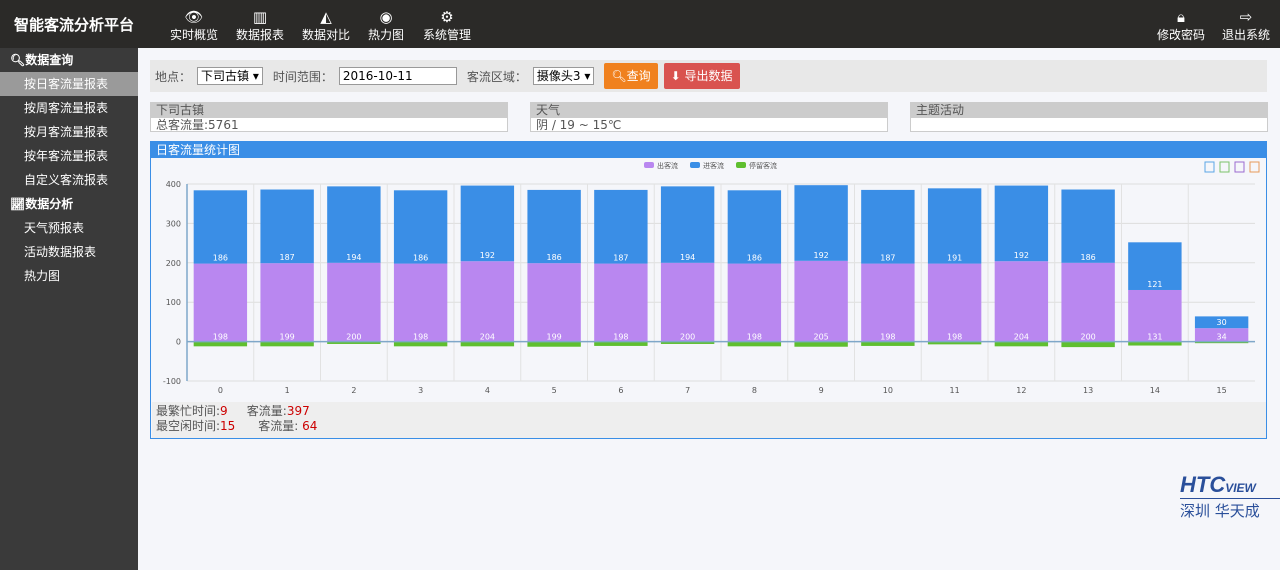 The image size is (1280, 570). I want to click on query-button: 🔍︎查询, so click(631, 76).